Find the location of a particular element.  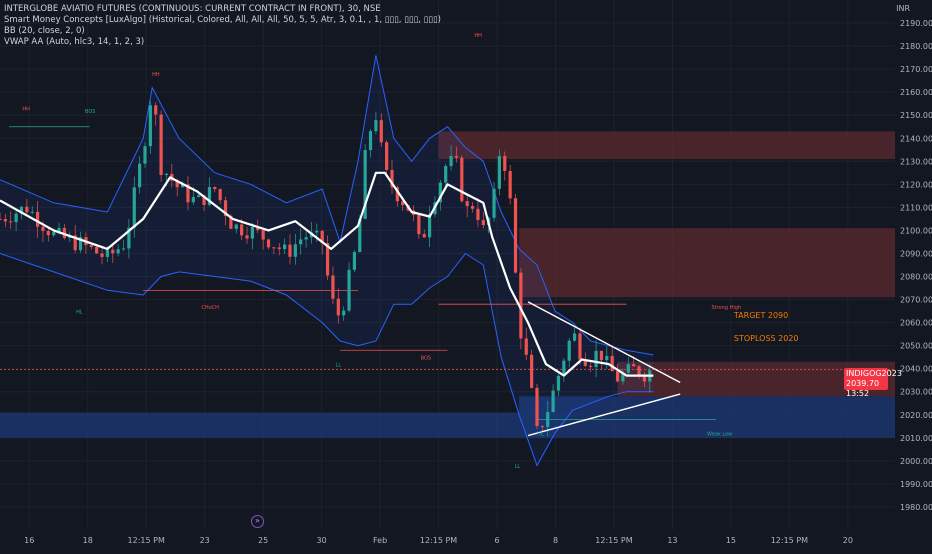

demand-zone is located at coordinates (447, 425).